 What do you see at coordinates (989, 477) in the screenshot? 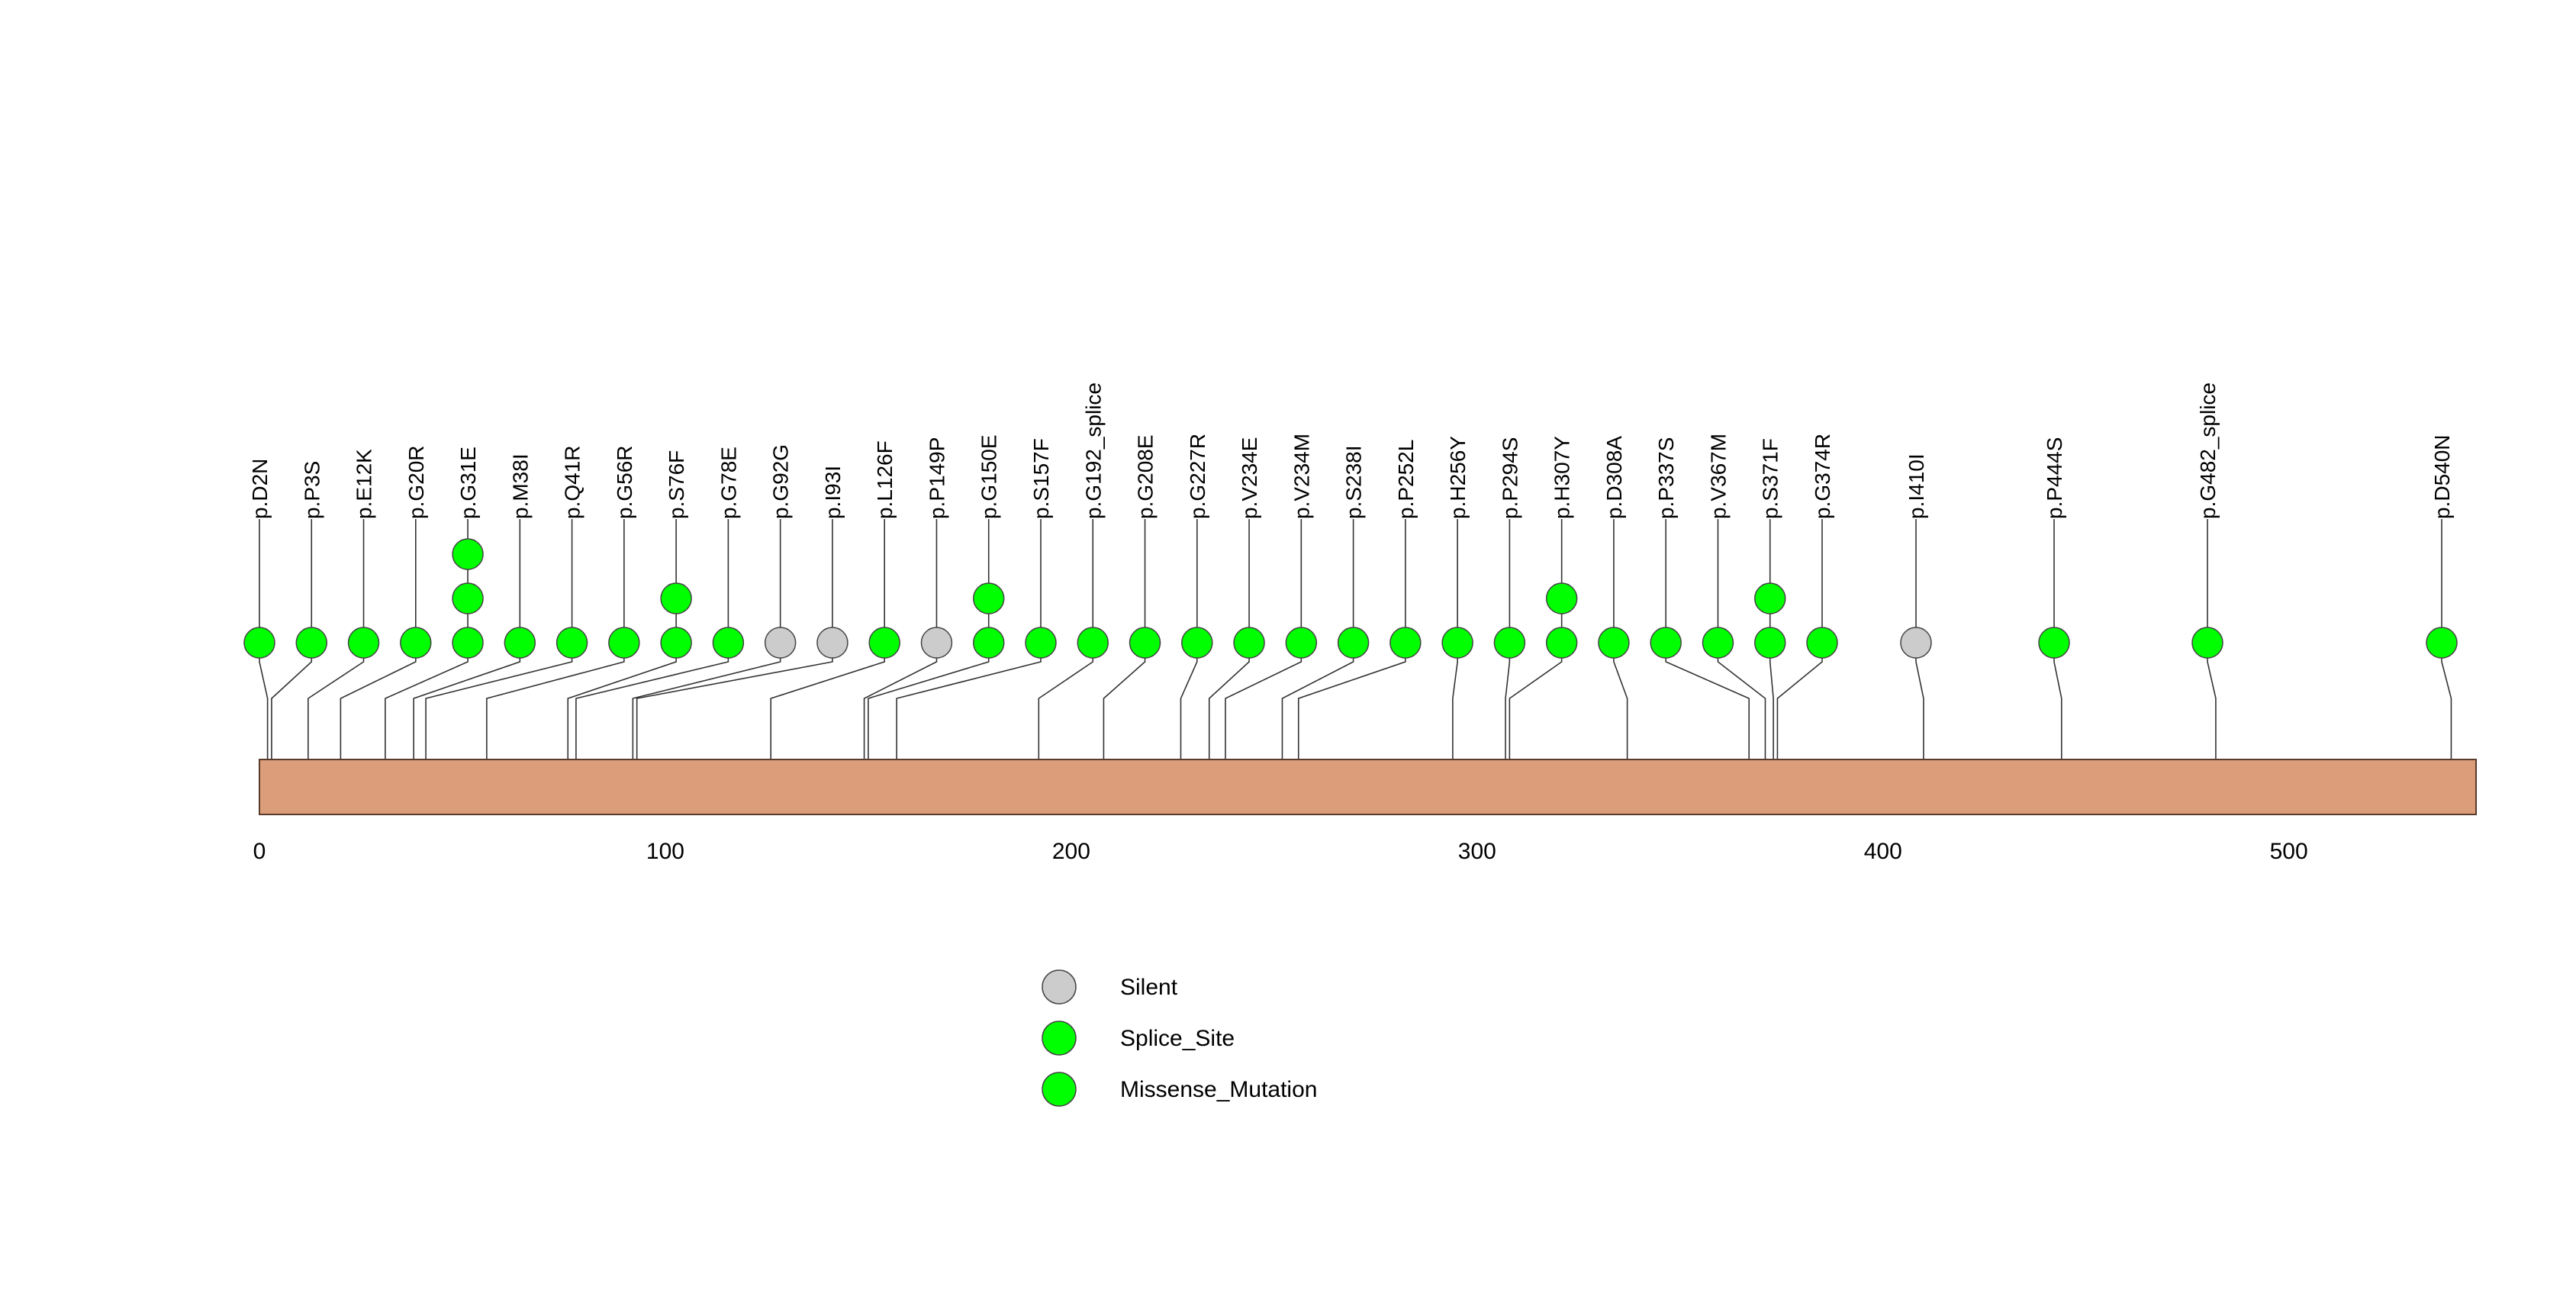
I see `mutation-label: p.G150E` at bounding box center [989, 477].